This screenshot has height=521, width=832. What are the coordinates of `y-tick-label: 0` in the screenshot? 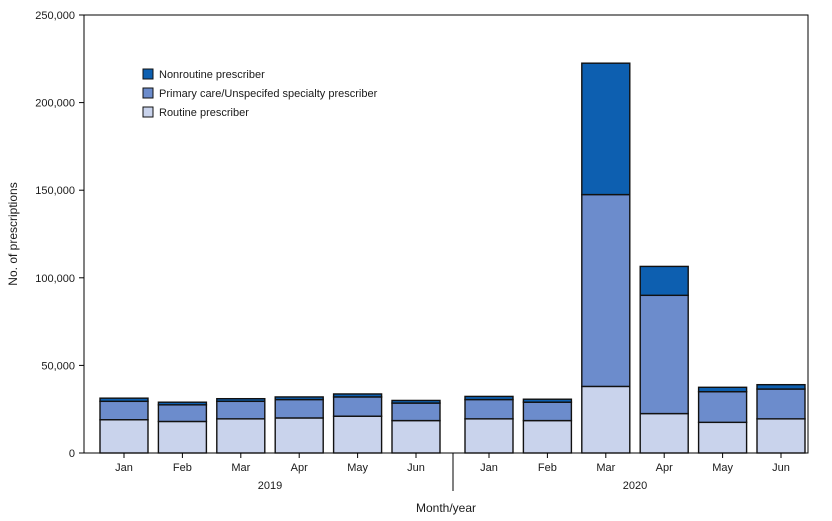 It's located at (72, 454).